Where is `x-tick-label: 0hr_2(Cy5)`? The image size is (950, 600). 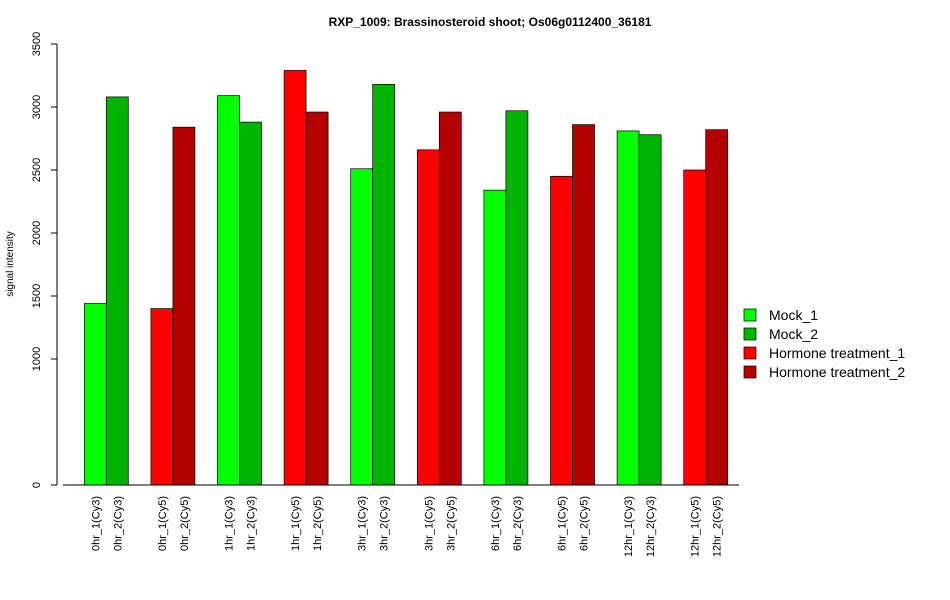
x-tick-label: 0hr_2(Cy5) is located at coordinates (185, 523).